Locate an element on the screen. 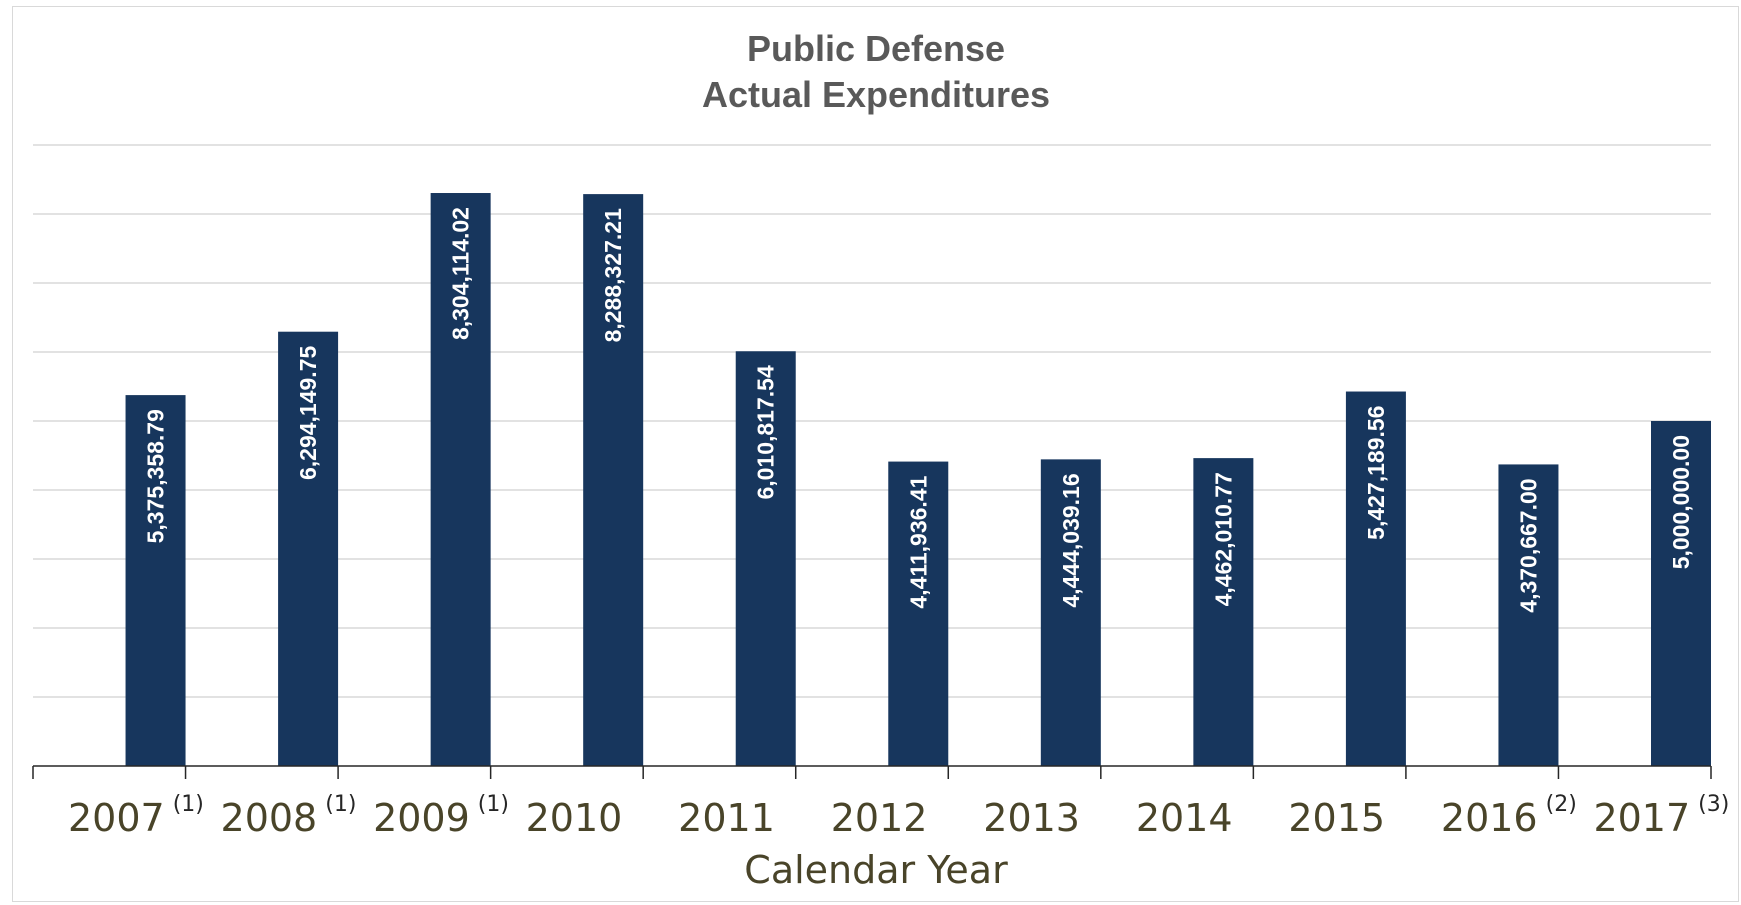  category-year: 2009 is located at coordinates (421, 818).